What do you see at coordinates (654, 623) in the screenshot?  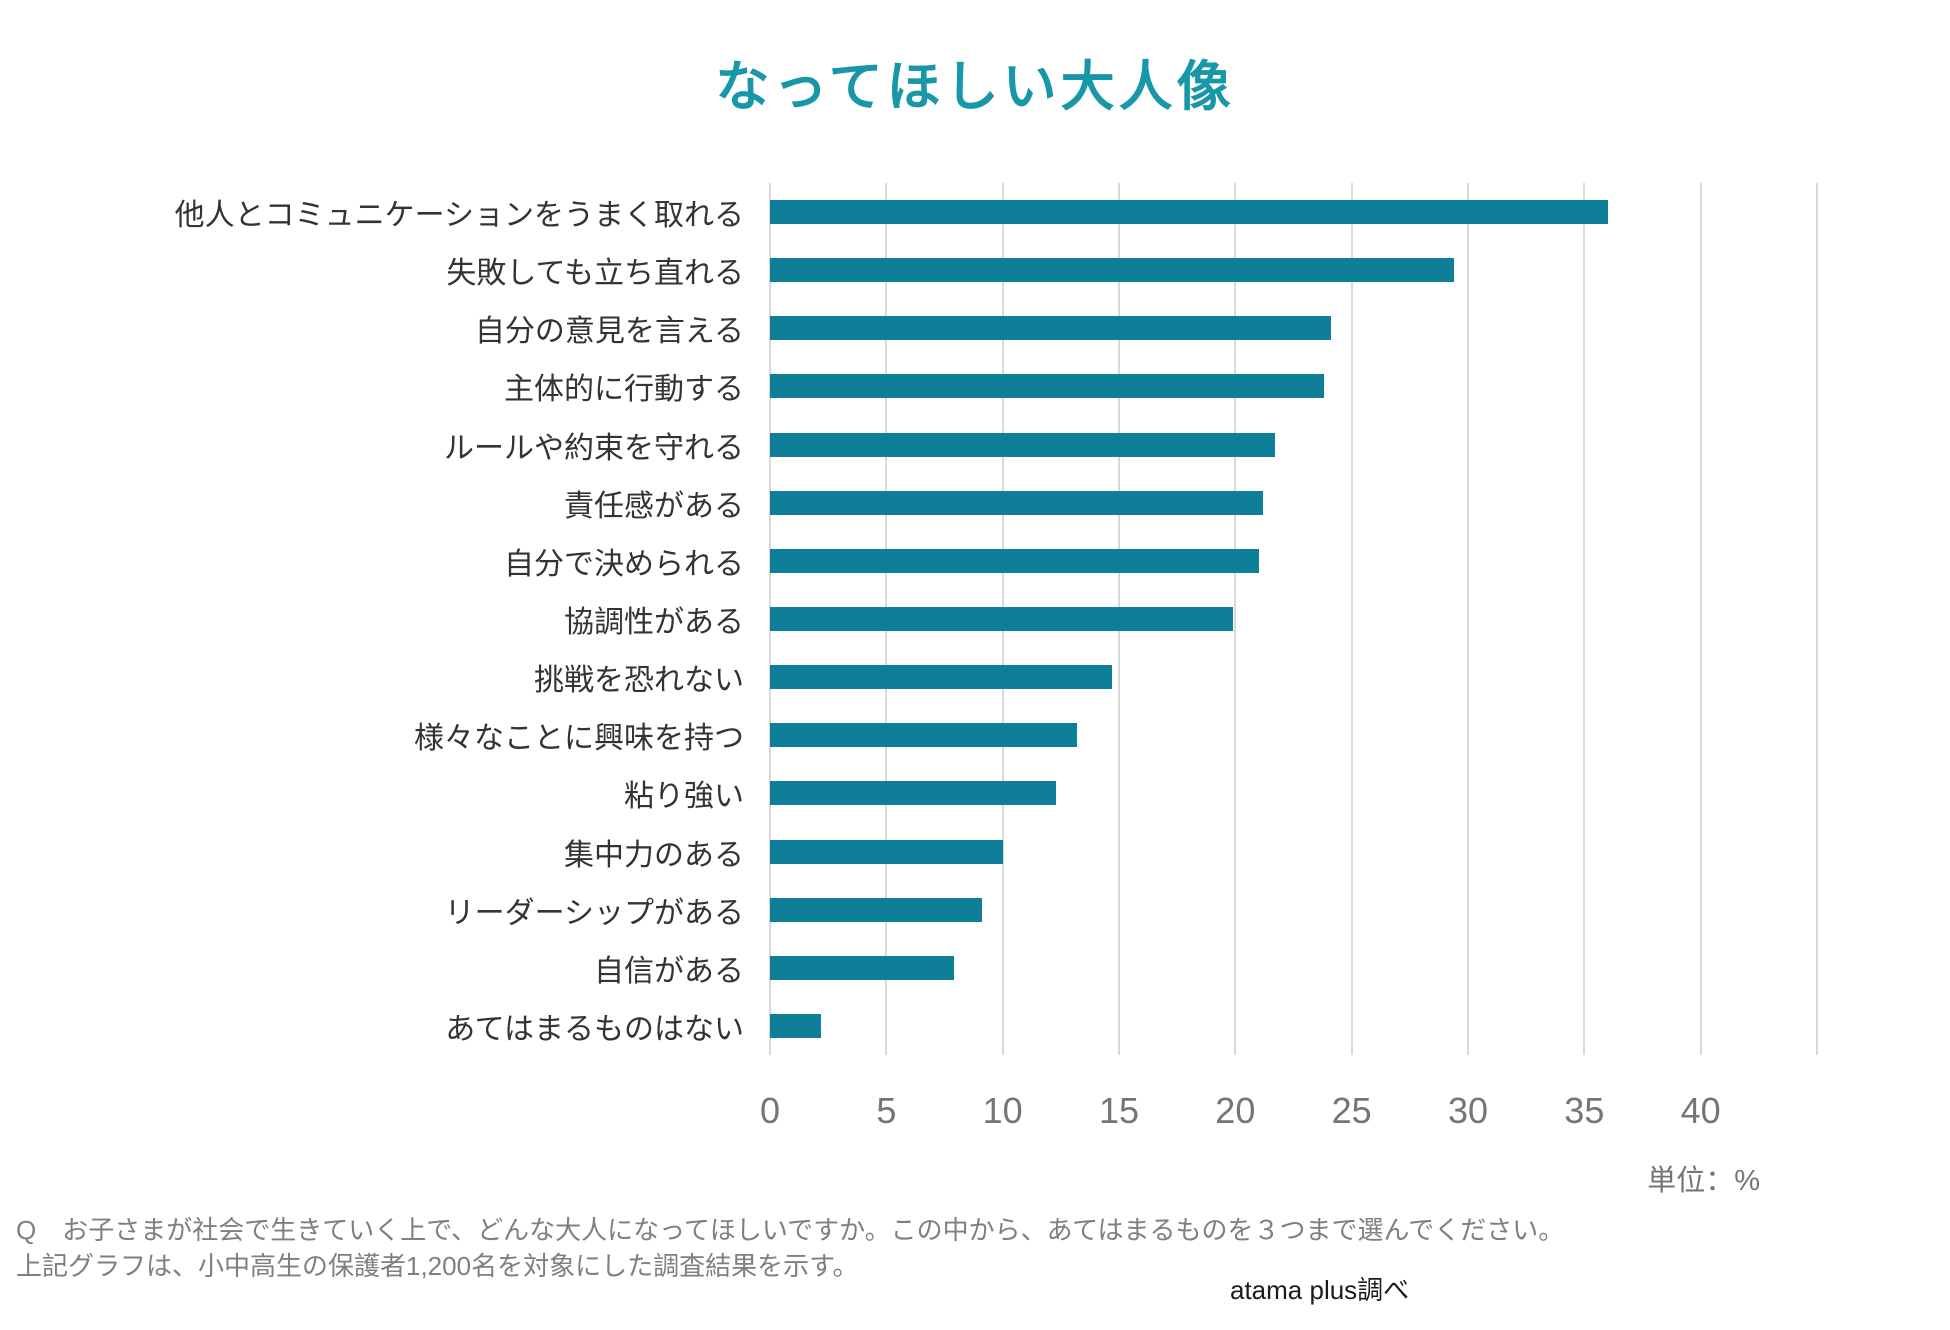 I see `category-label: 協調性がある` at bounding box center [654, 623].